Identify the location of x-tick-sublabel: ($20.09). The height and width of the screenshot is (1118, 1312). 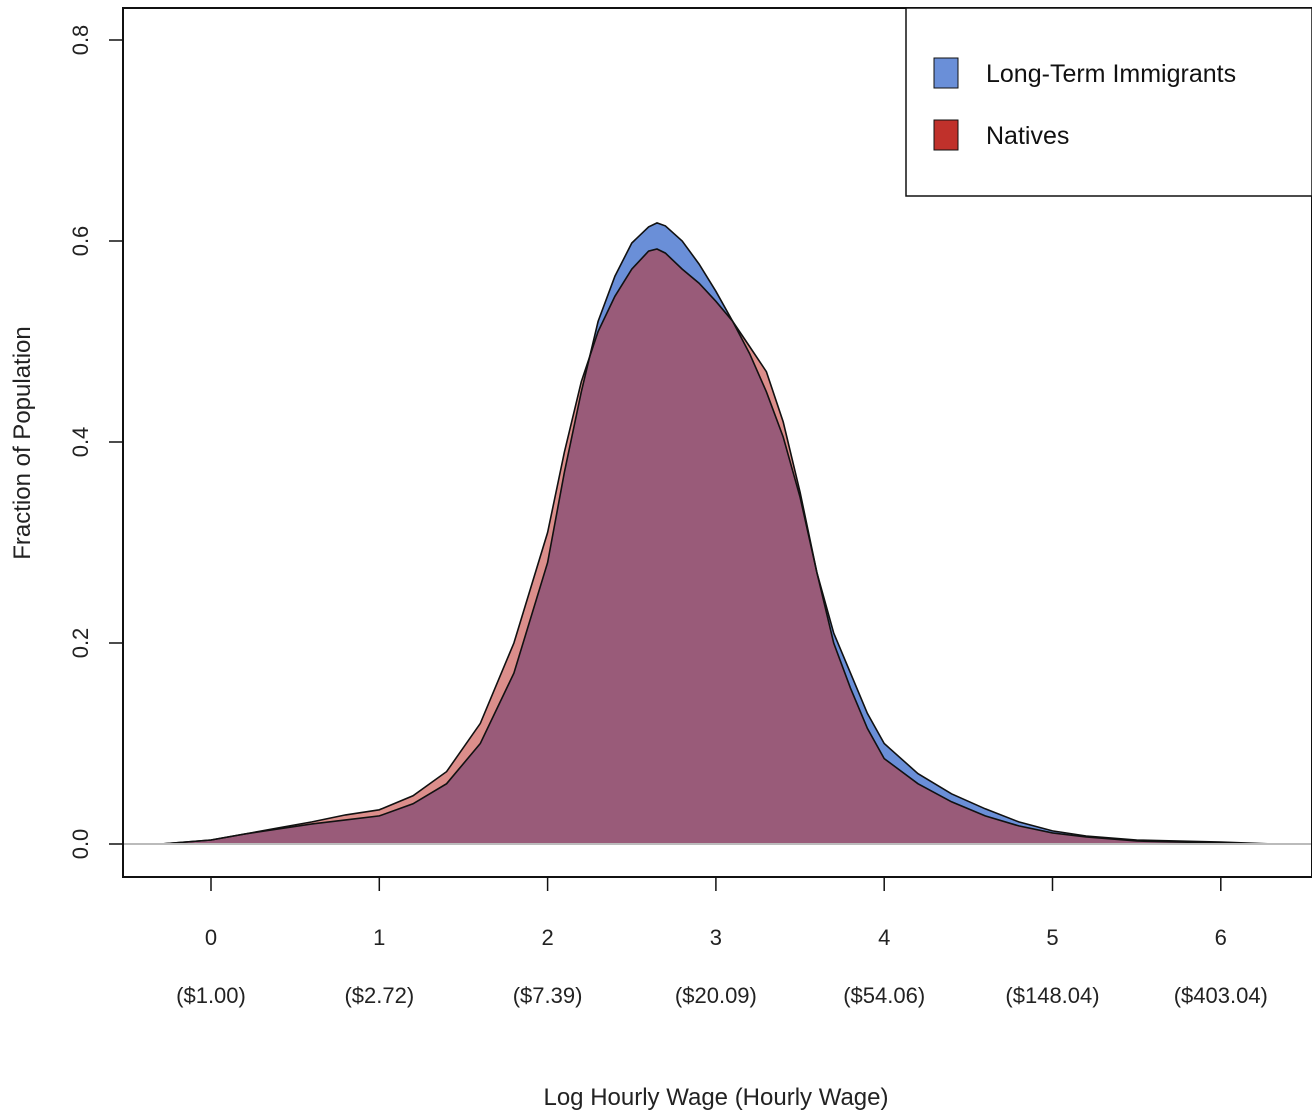
(716, 995).